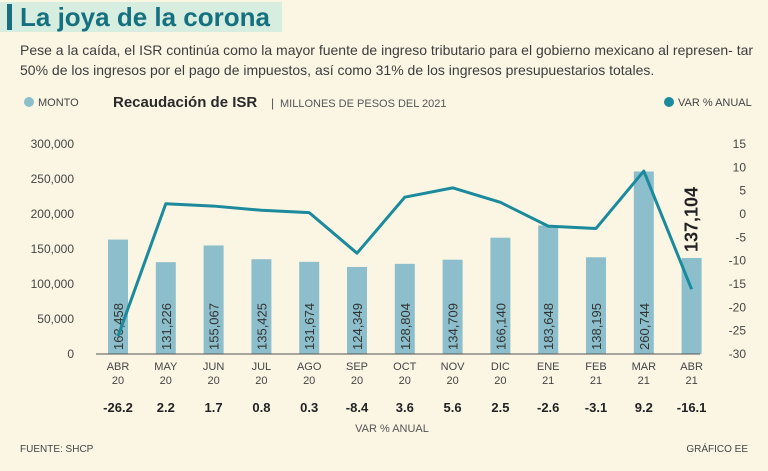  What do you see at coordinates (742, 191) in the screenshot?
I see `y-right-tick-label: 5` at bounding box center [742, 191].